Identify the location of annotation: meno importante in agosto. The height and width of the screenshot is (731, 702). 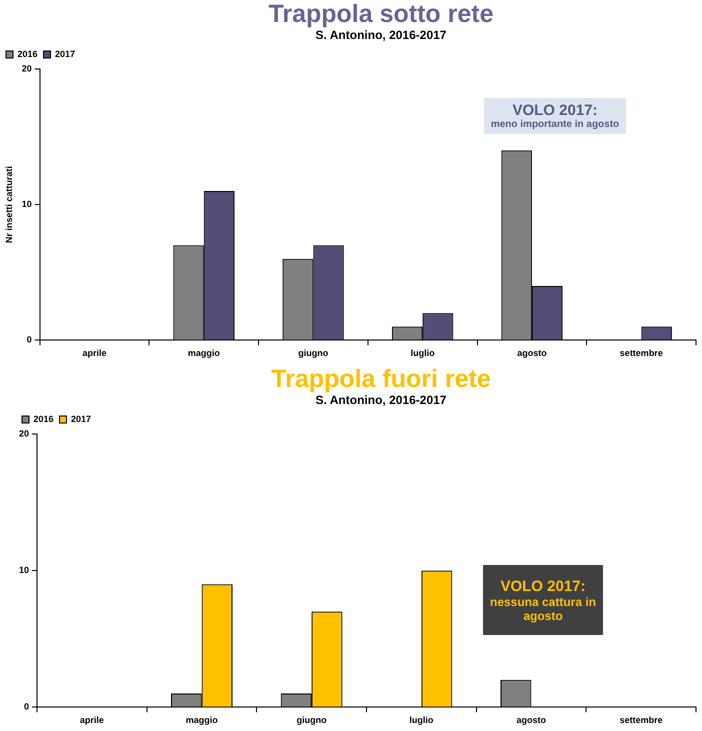
(555, 124).